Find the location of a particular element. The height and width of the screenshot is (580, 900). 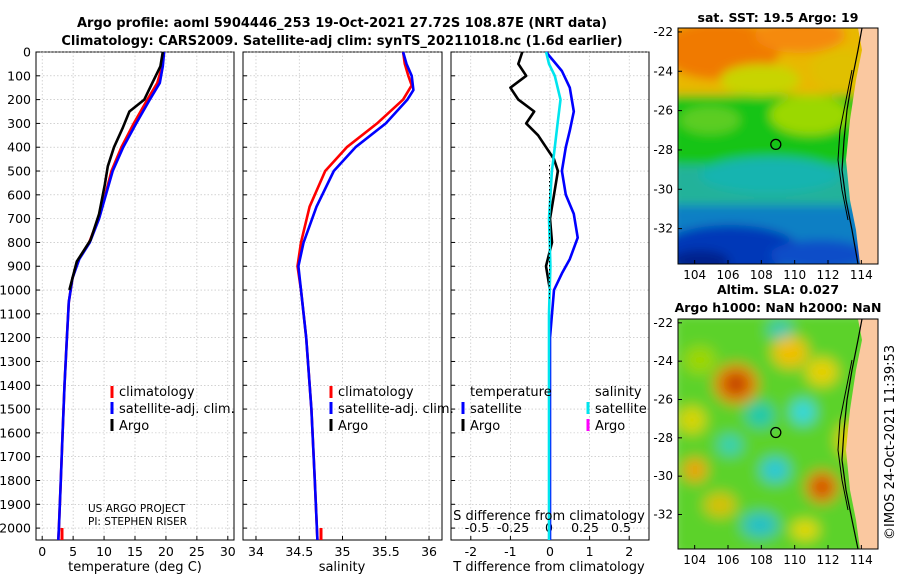

sst-map is located at coordinates (778, 146).